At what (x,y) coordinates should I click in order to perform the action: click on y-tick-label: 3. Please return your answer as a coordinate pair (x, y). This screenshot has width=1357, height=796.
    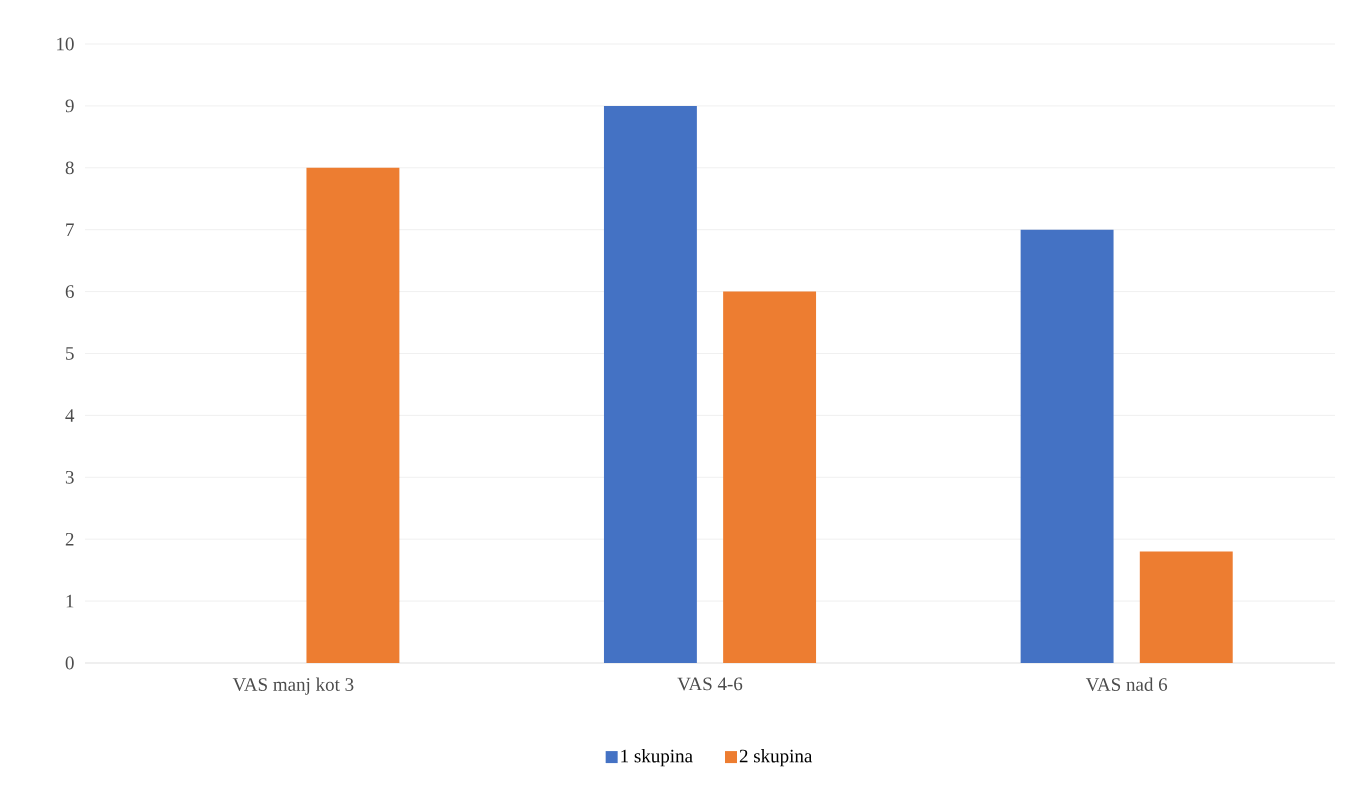
    Looking at the image, I should click on (69, 477).